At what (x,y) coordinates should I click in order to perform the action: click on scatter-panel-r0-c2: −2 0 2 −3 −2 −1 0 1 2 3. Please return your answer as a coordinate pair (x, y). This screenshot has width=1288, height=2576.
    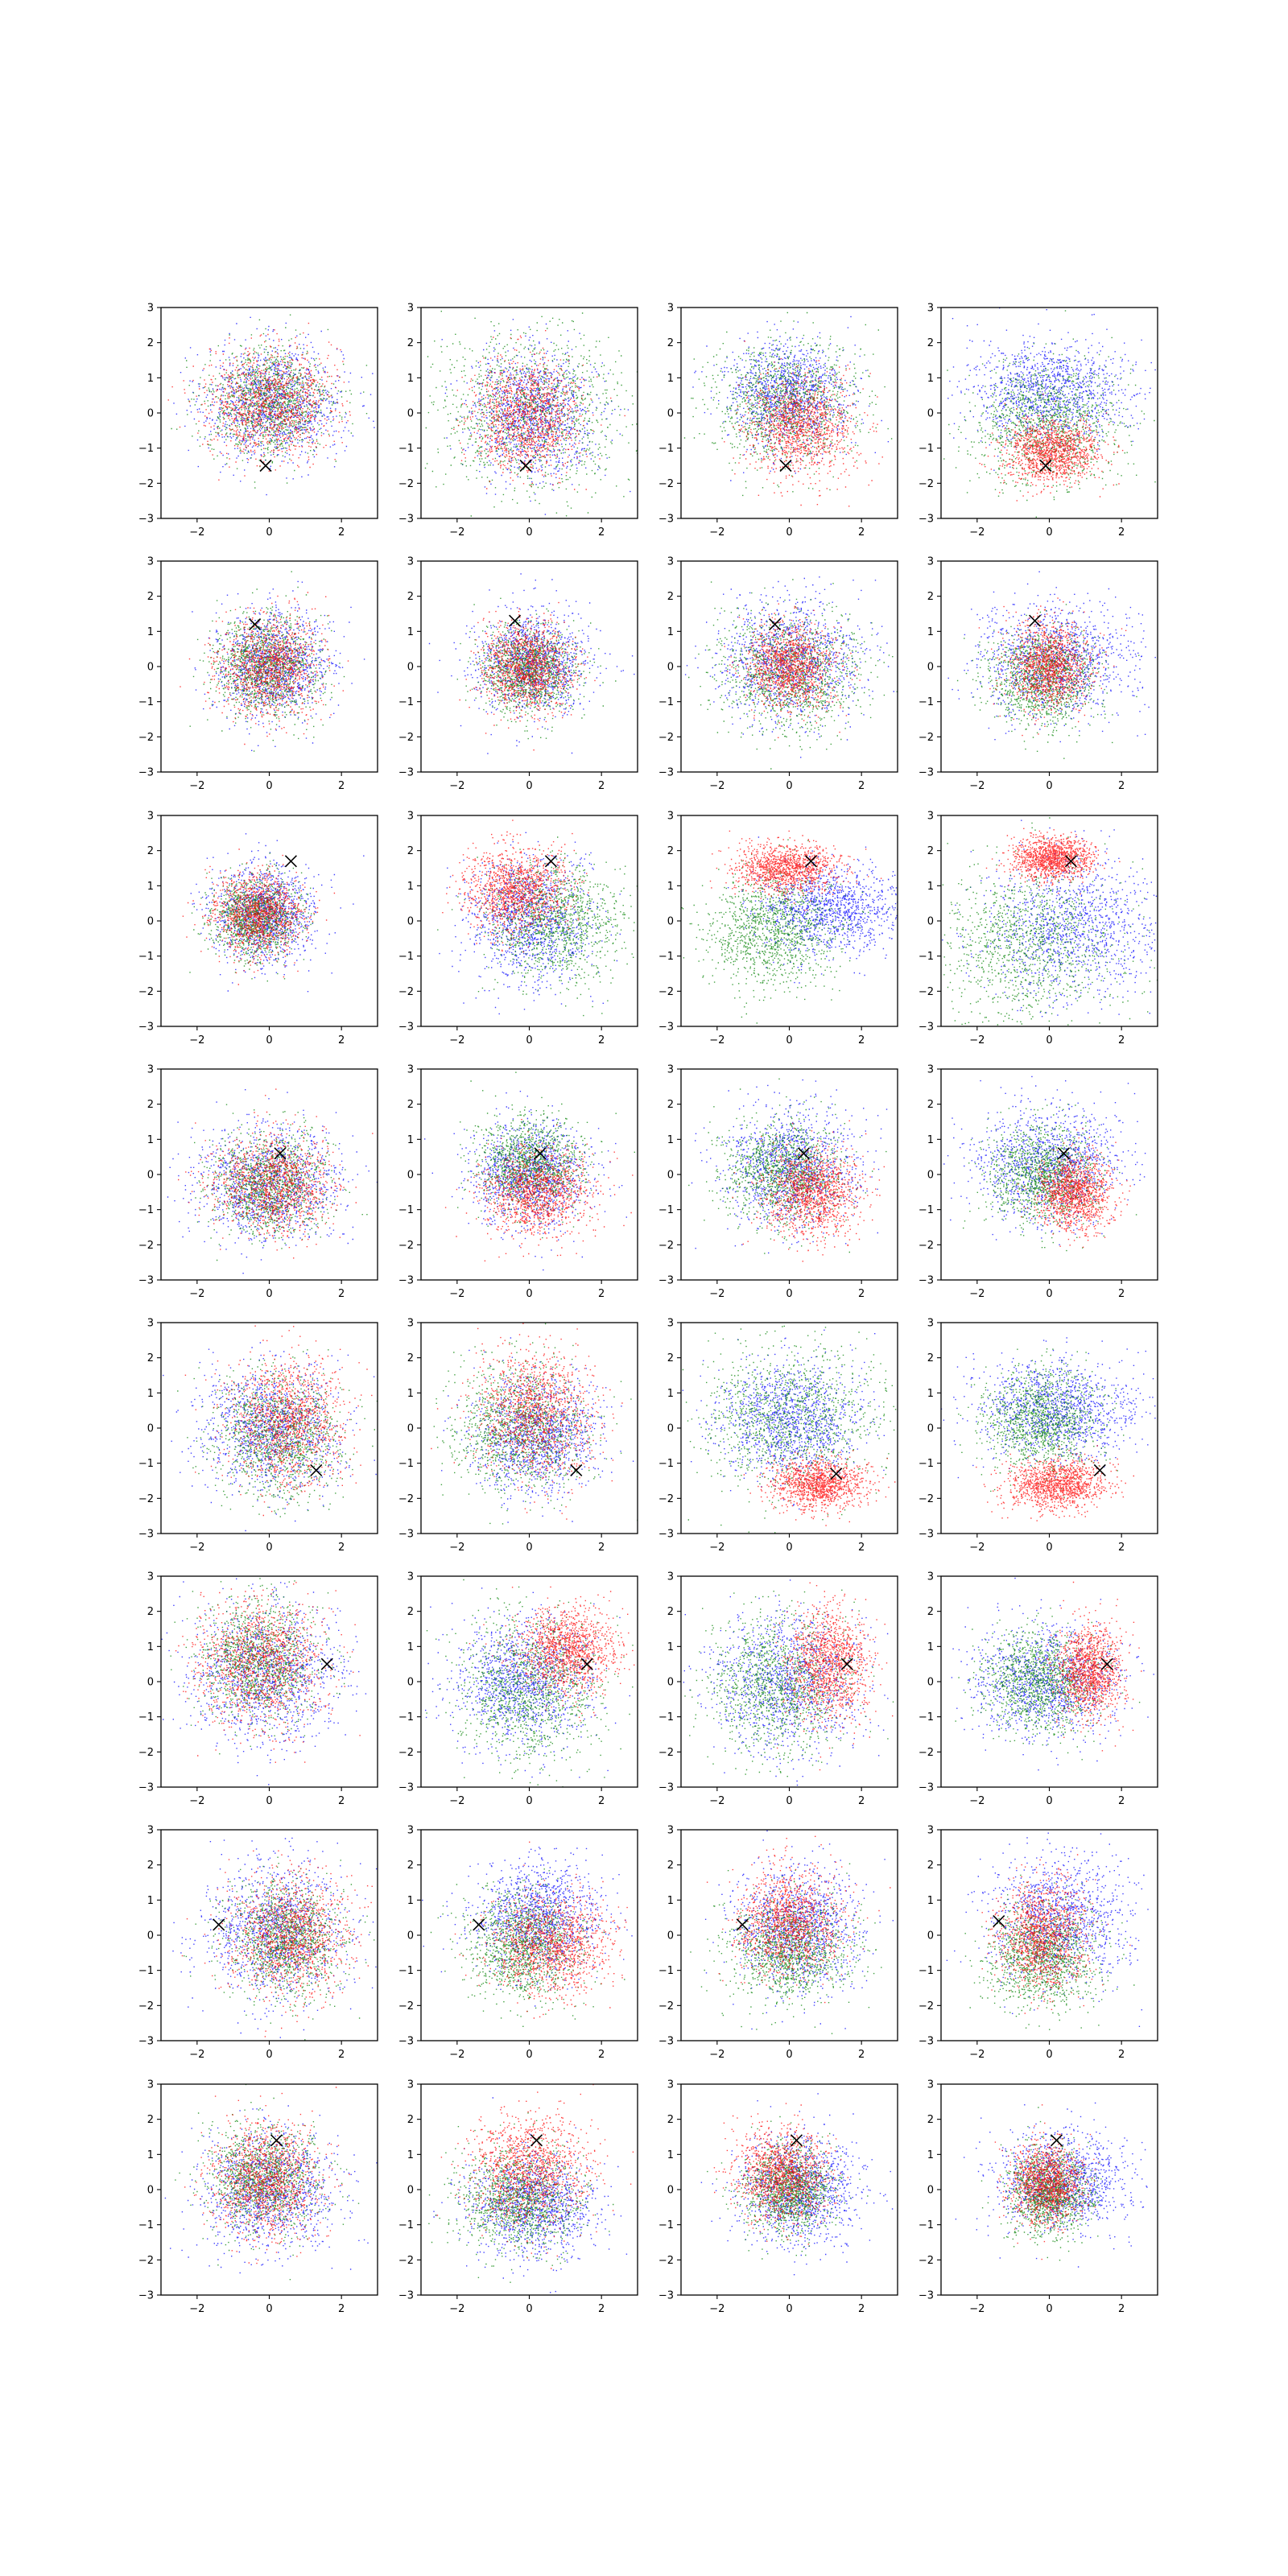
    Looking at the image, I should click on (778, 421).